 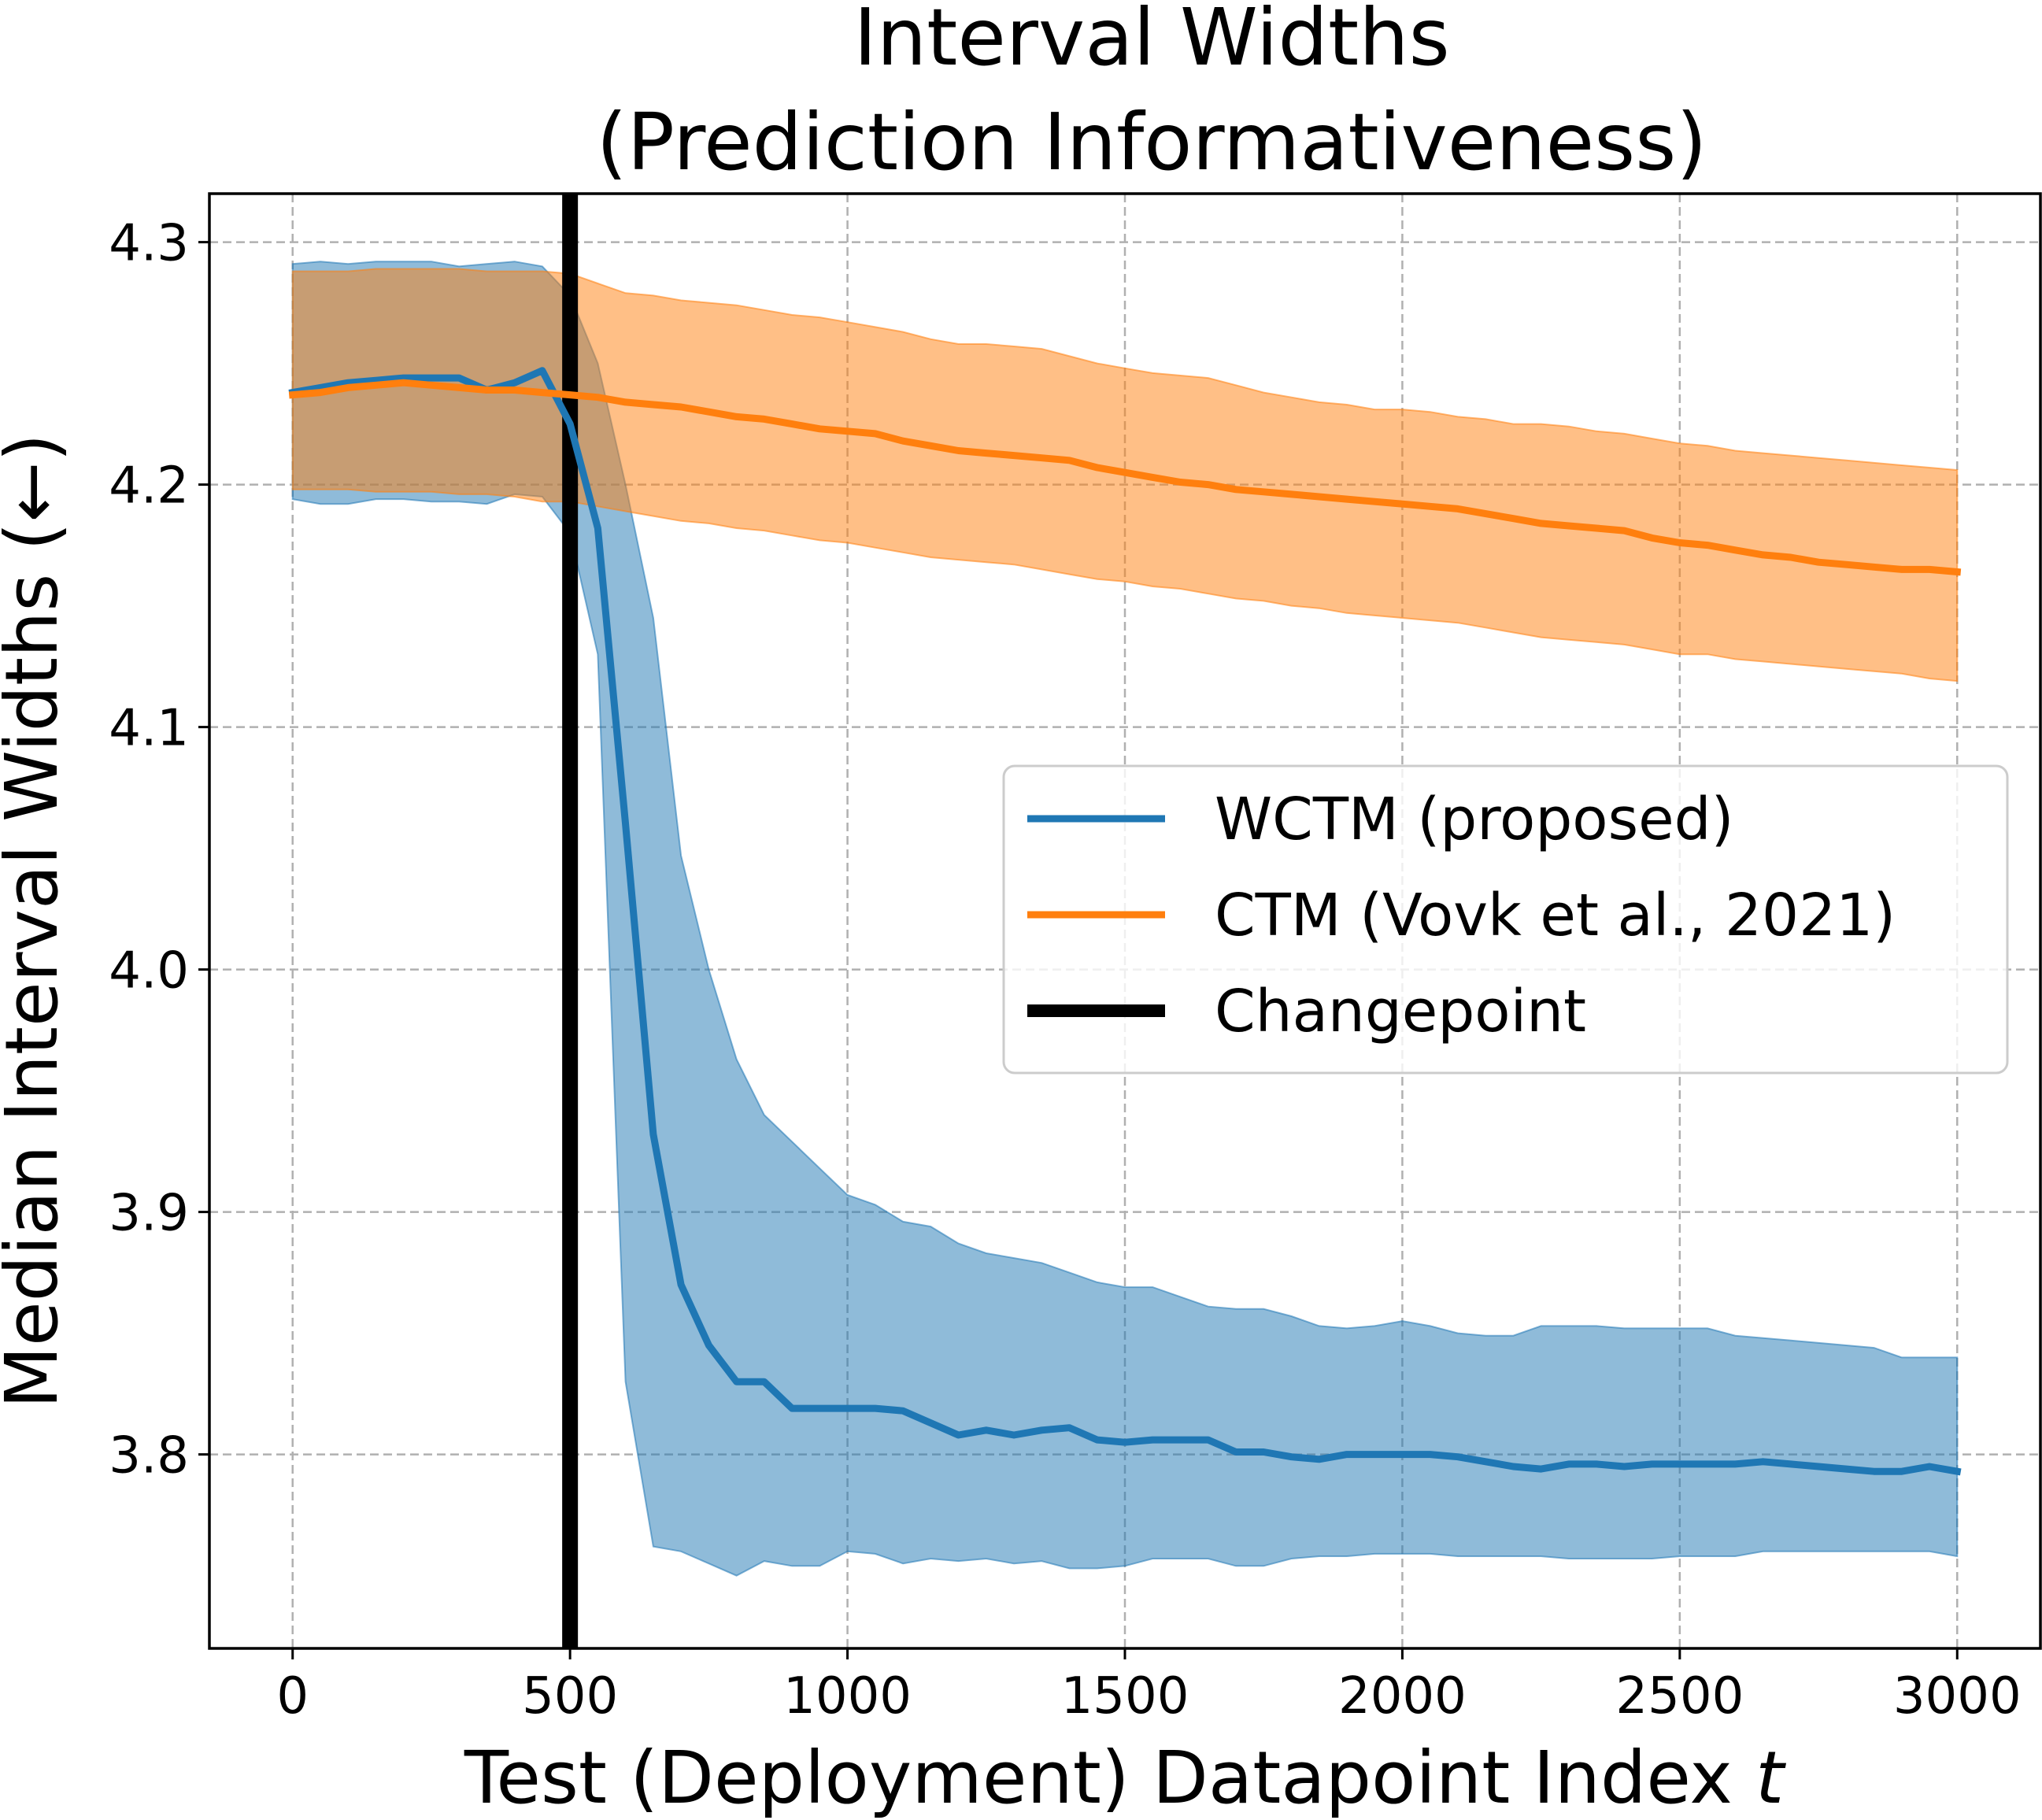 What do you see at coordinates (149, 971) in the screenshot?
I see `y-tick-label: 4.0` at bounding box center [149, 971].